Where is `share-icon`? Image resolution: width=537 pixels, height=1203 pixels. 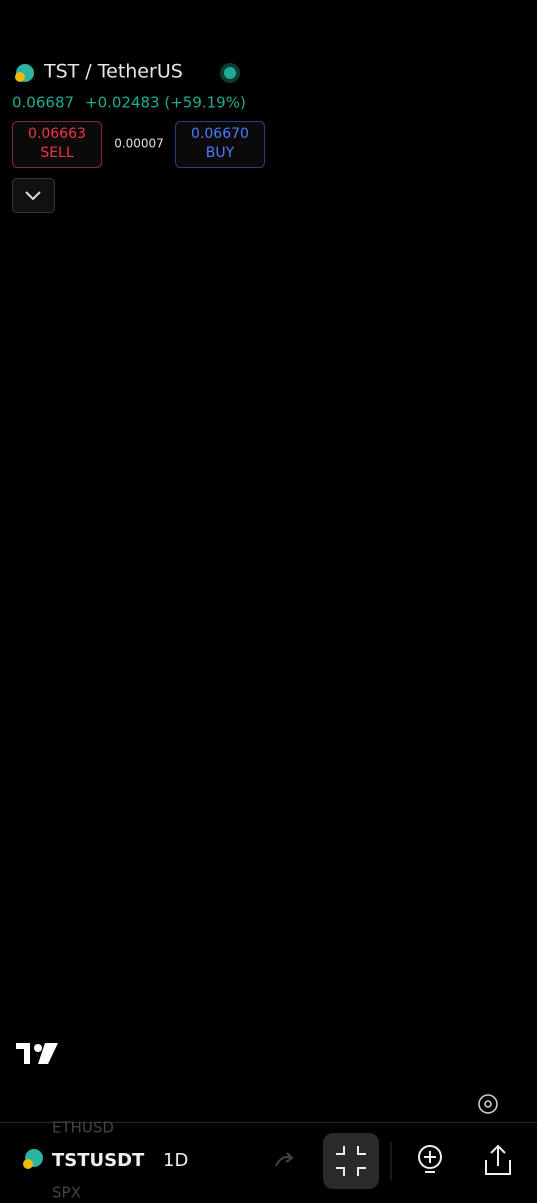 share-icon is located at coordinates (498, 1159).